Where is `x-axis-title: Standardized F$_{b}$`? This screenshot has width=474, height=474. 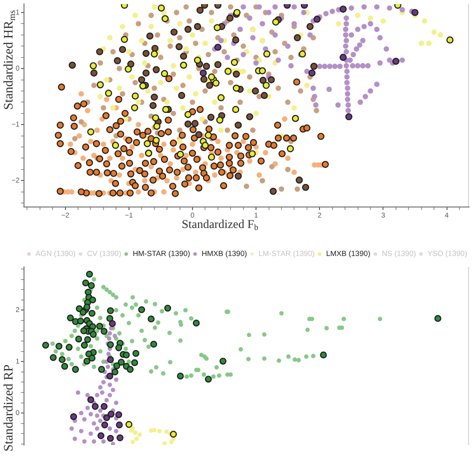
x-axis-title: Standardized F$_{b}$ is located at coordinates (220, 224).